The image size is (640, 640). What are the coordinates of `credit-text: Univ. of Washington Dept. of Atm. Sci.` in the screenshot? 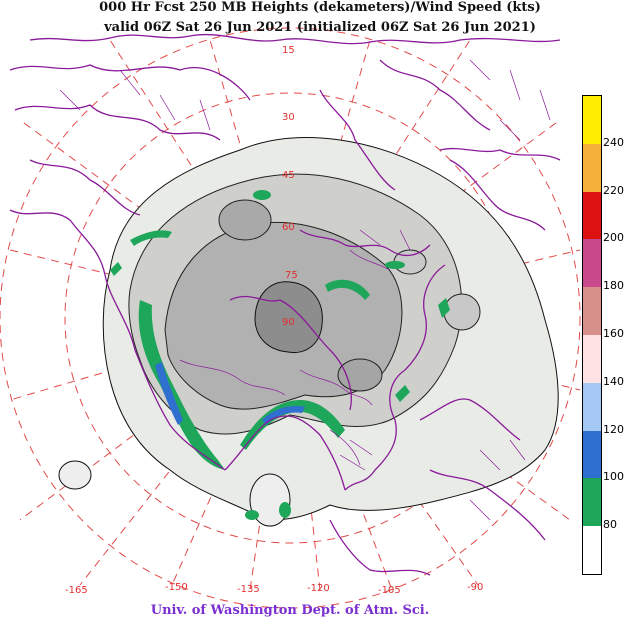 It's located at (290, 610).